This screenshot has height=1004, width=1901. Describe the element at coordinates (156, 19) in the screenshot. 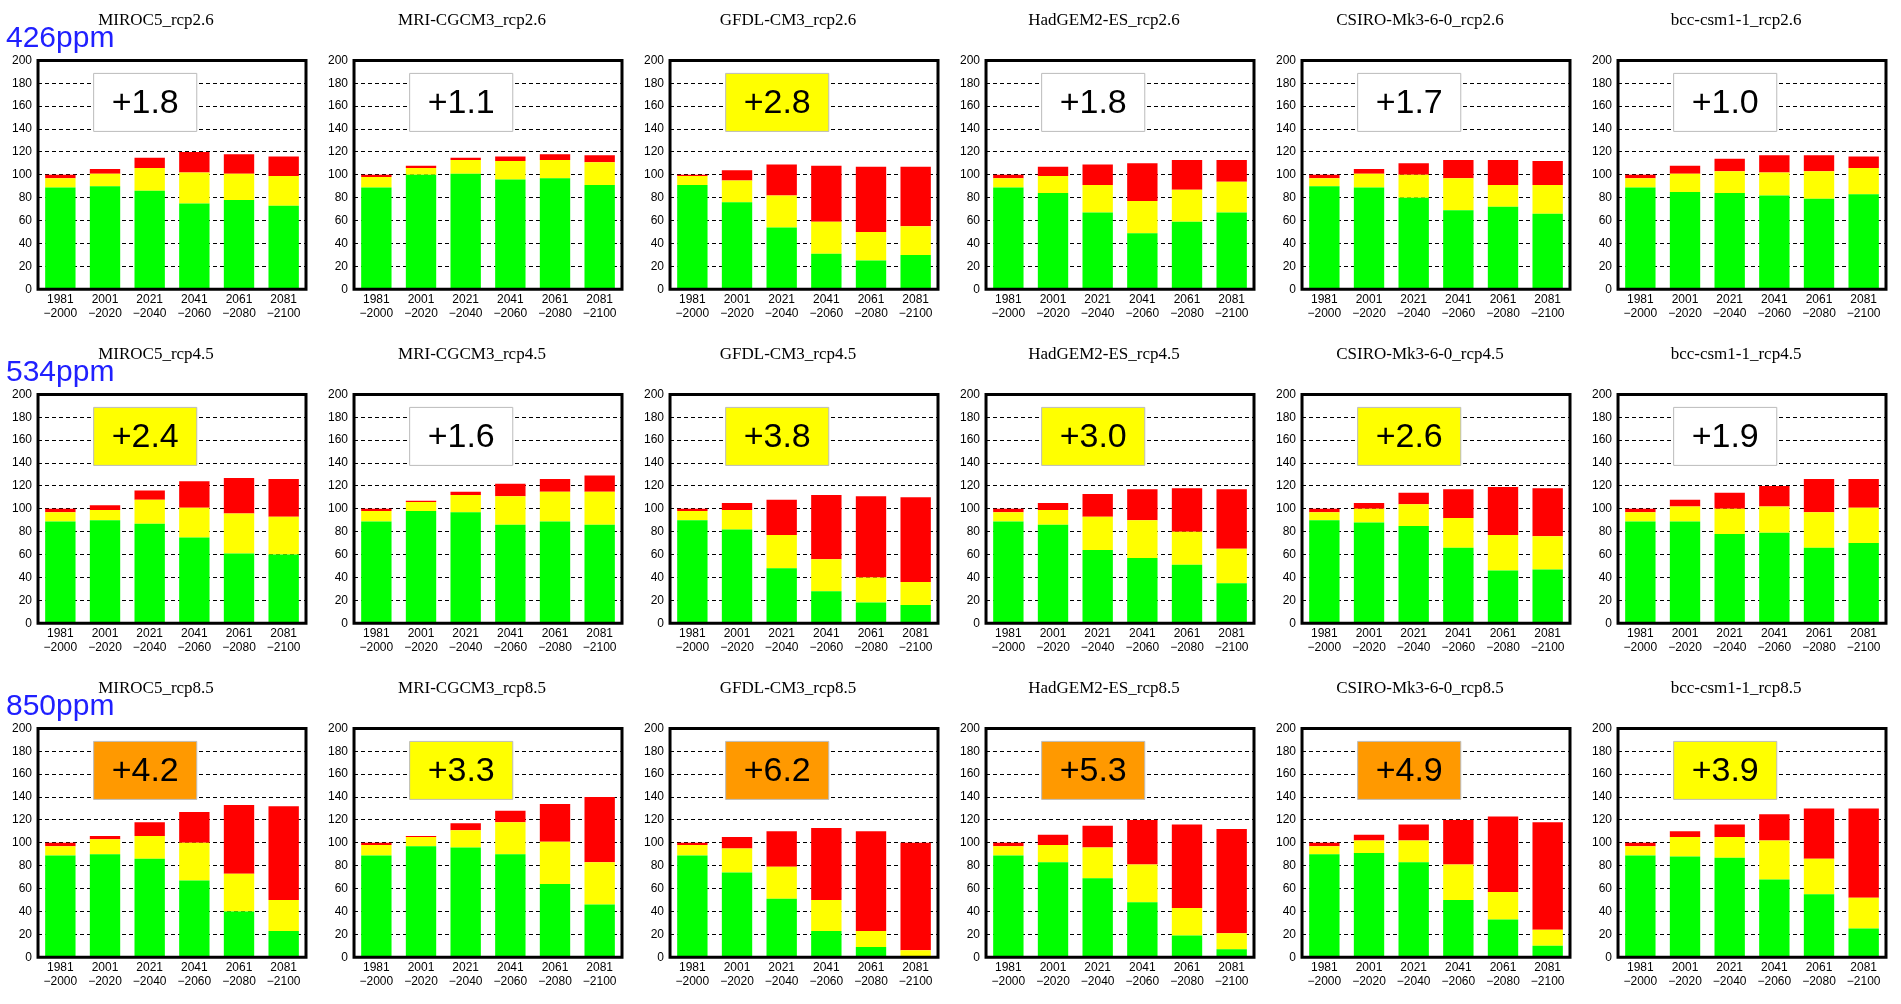

I see `chart-title: MIROC5_rcp2.6` at that location.